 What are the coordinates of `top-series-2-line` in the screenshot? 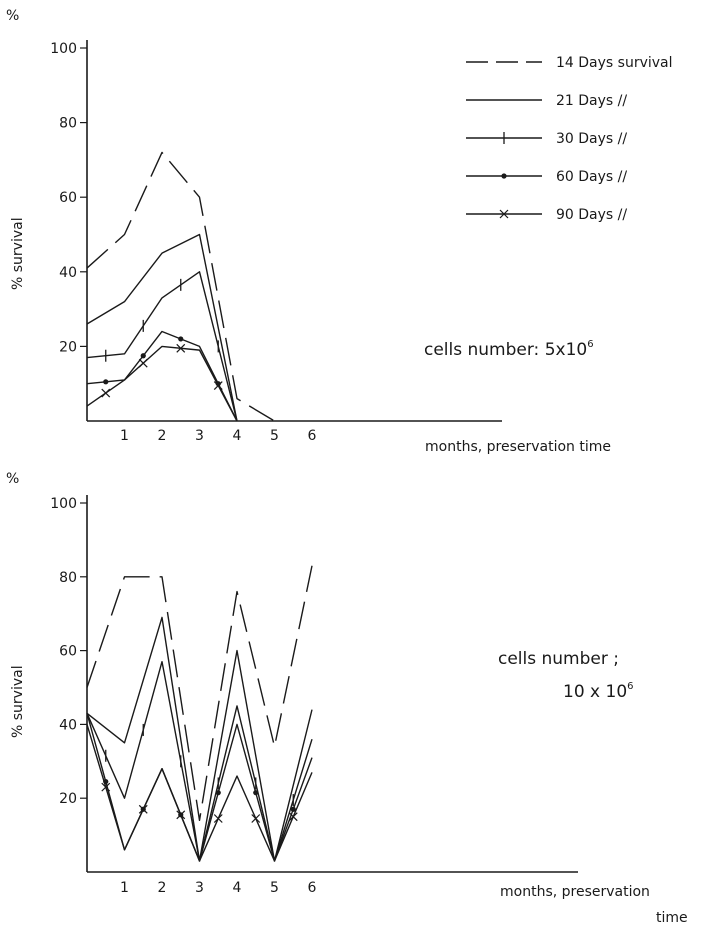 It's located at (162, 327).